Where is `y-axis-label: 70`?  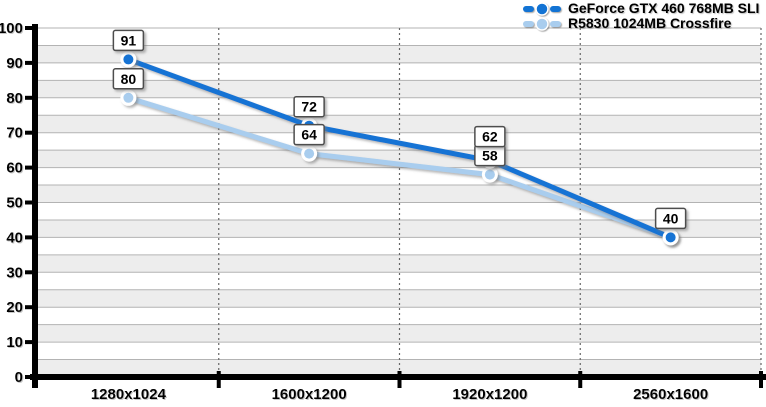
y-axis-label: 70 is located at coordinates (14, 133).